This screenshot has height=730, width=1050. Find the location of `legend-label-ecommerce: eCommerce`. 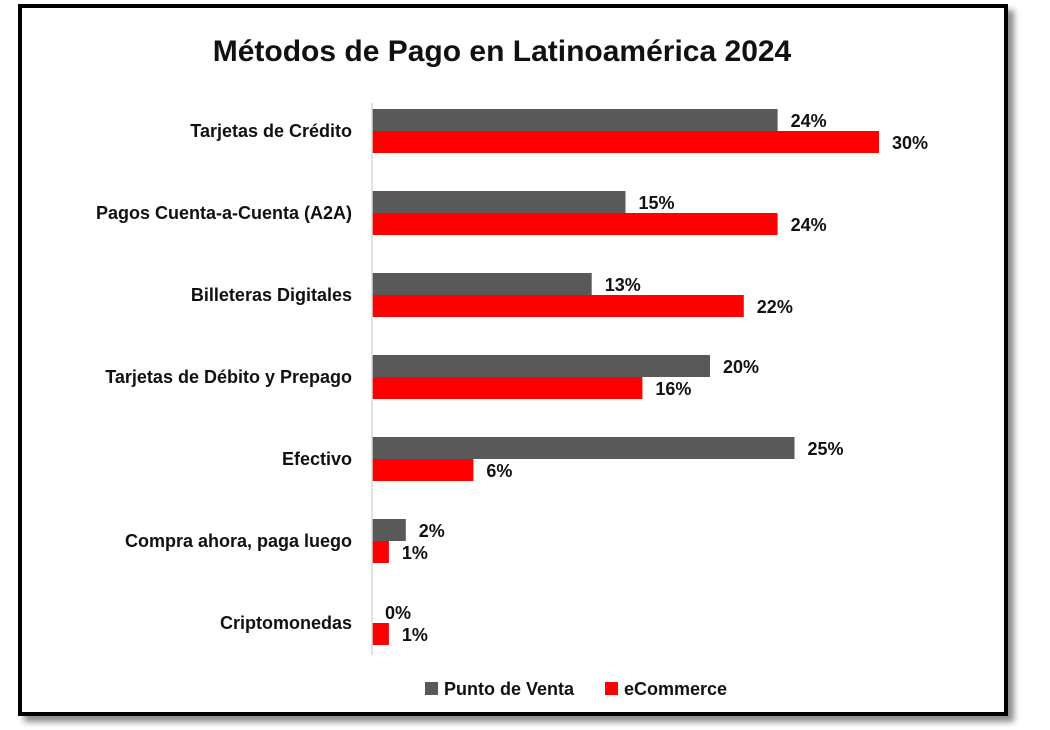

legend-label-ecommerce: eCommerce is located at coordinates (675, 689).